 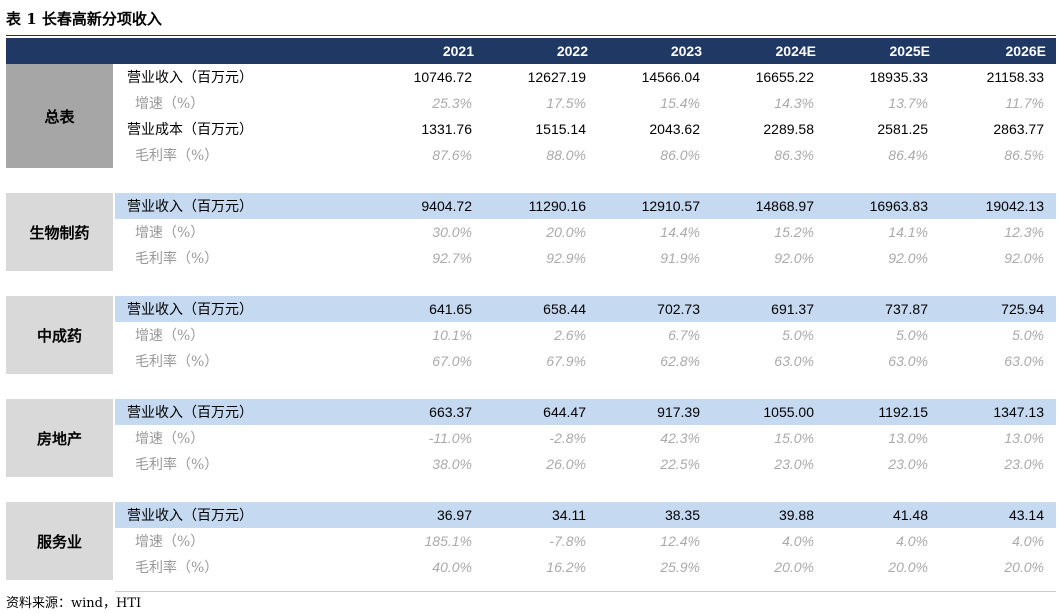 What do you see at coordinates (84, 19) in the screenshot?
I see `table-title: 表 1 长春高新分项收入` at bounding box center [84, 19].